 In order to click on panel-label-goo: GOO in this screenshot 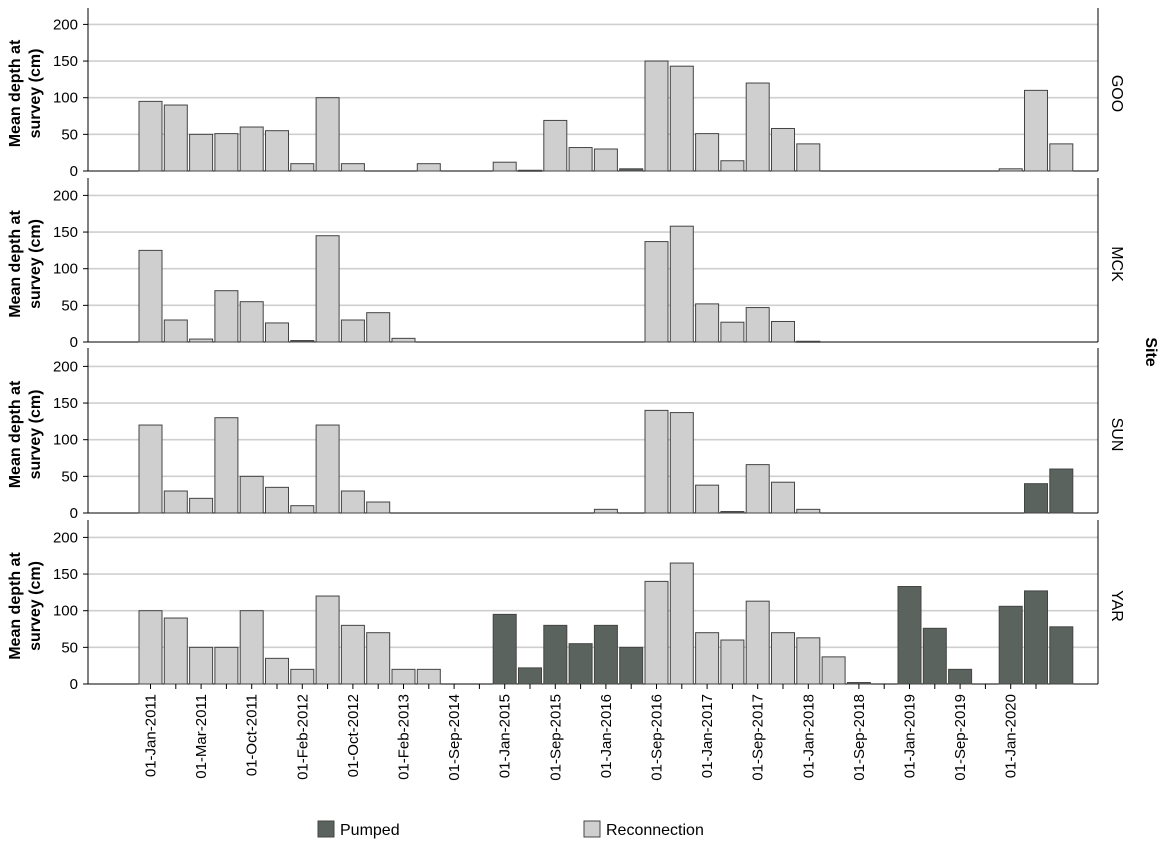, I will do `click(1116, 93)`.